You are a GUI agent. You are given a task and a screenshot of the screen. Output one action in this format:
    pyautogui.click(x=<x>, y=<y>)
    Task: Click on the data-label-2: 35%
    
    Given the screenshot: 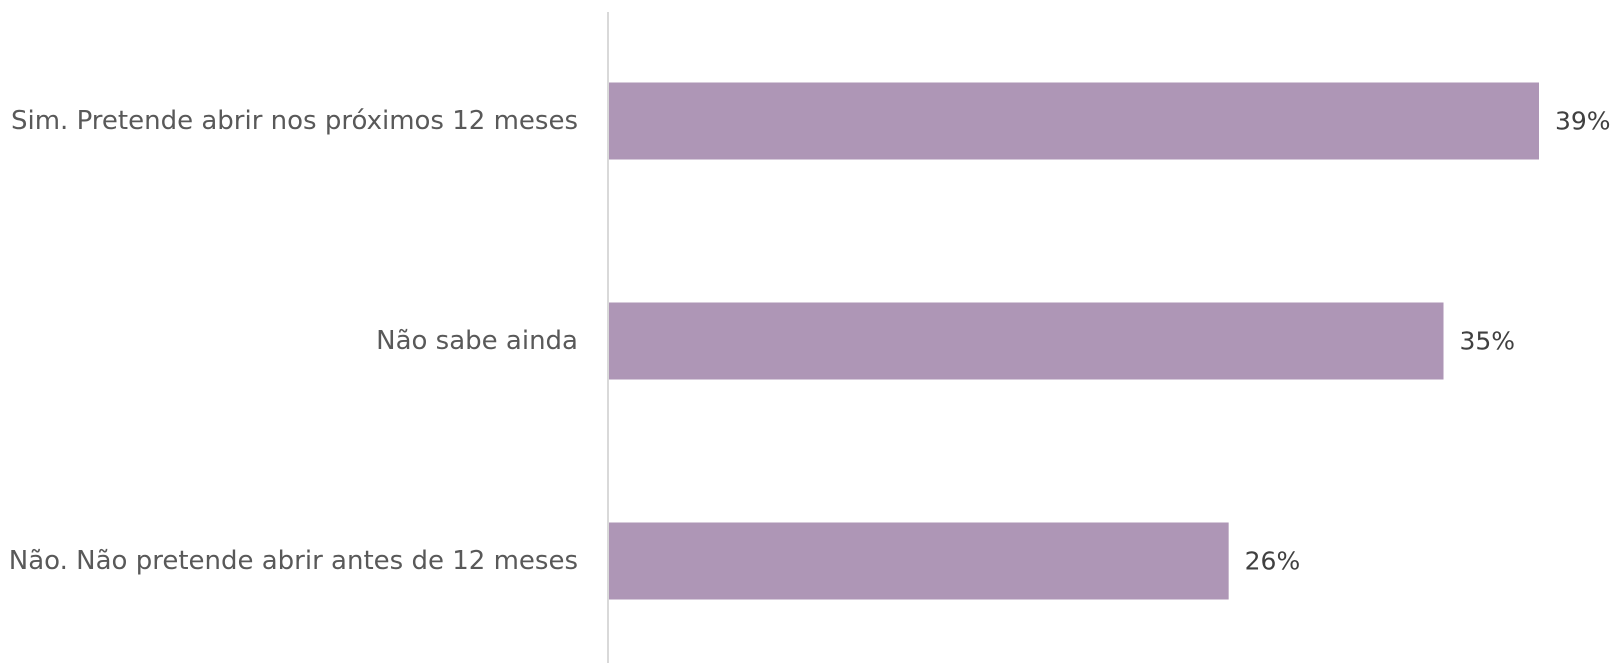 What is the action you would take?
    pyautogui.click(x=1488, y=341)
    